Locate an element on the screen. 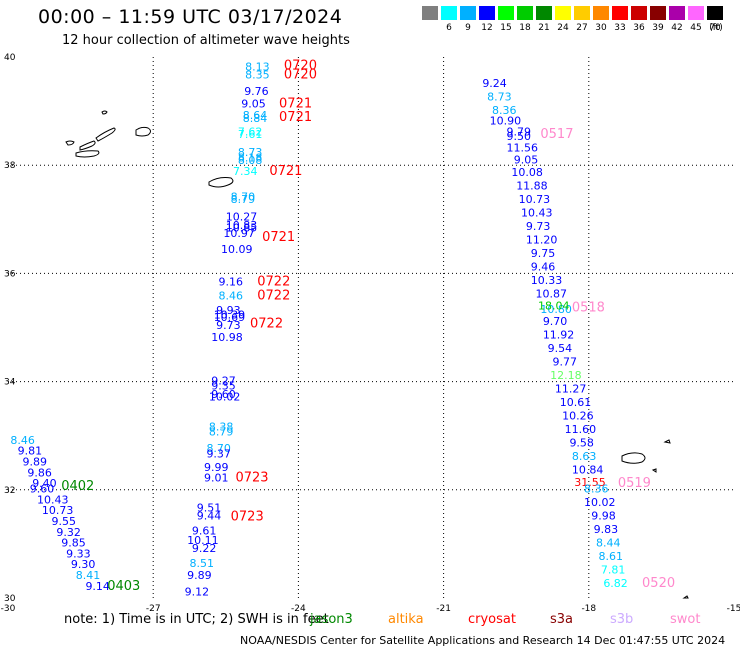 Image resolution: width=740 pixels, height=650 pixels. legend-item-cryosat: cryosat is located at coordinates (492, 619).